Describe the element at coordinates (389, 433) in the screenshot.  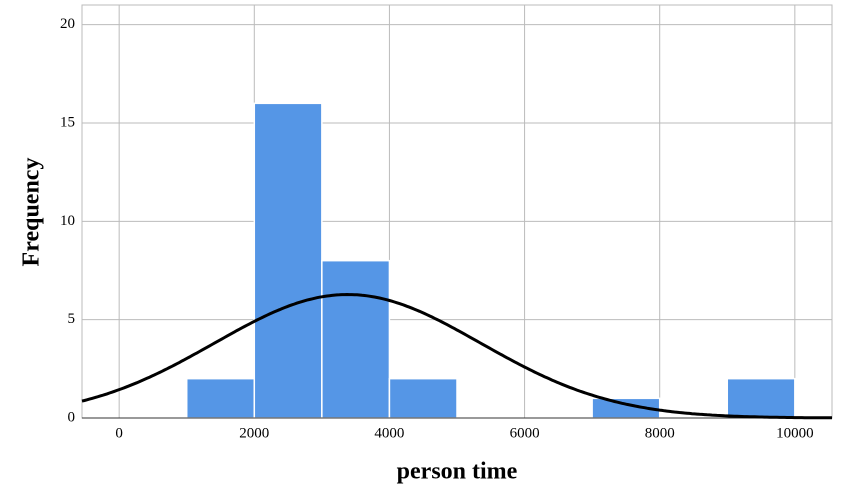
I see `x-tick-label: 4000` at that location.